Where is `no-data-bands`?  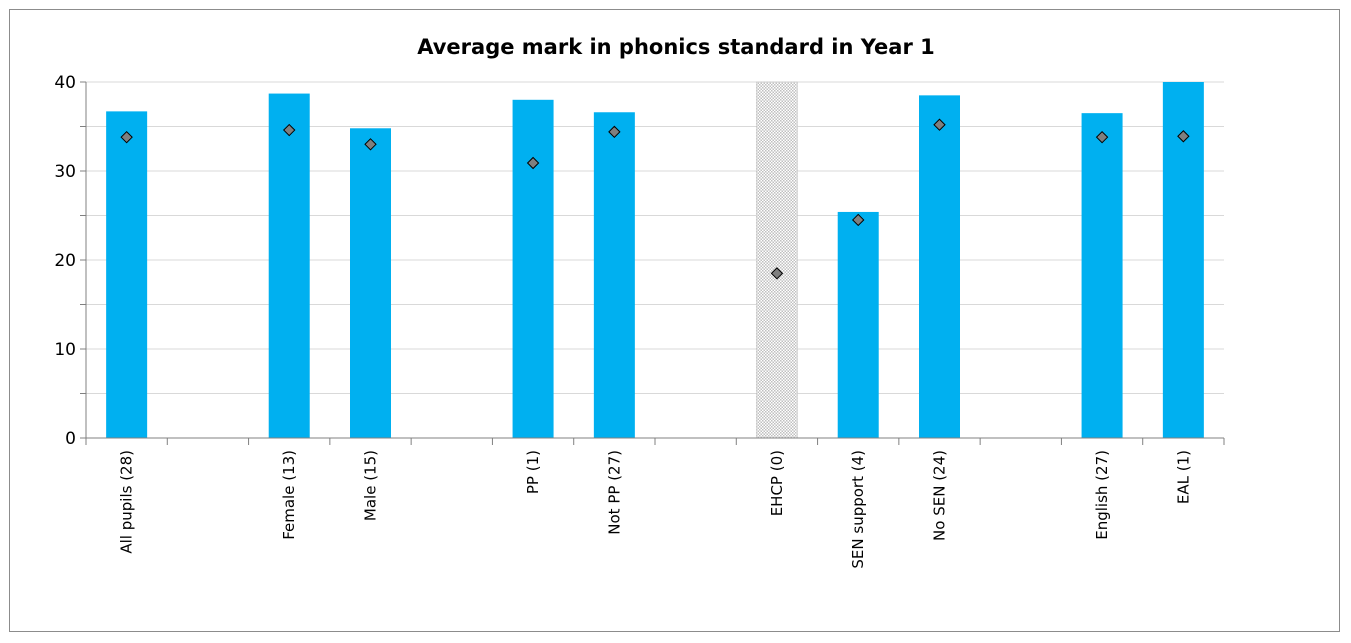
no-data-bands is located at coordinates (777, 260).